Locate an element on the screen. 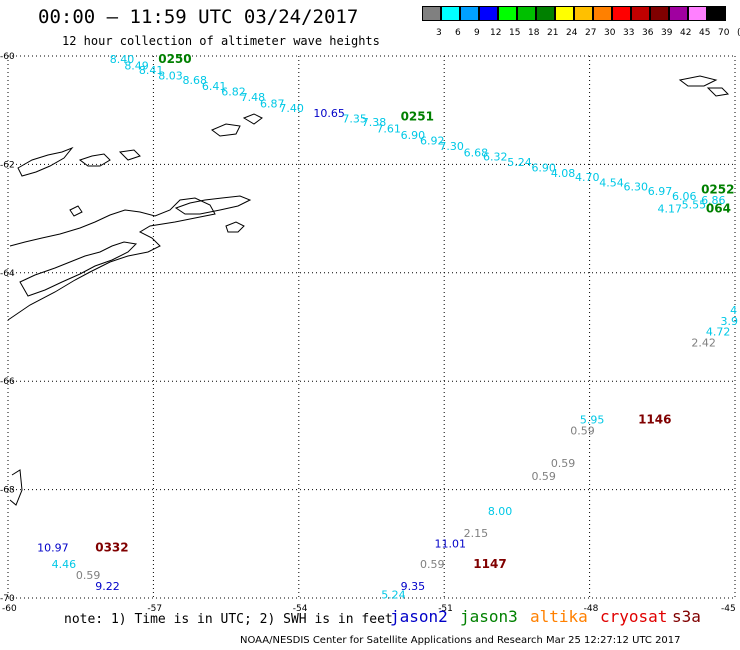 Image resolution: width=740 pixels, height=650 pixels. wave-height-label: 8.00 is located at coordinates (500, 511).